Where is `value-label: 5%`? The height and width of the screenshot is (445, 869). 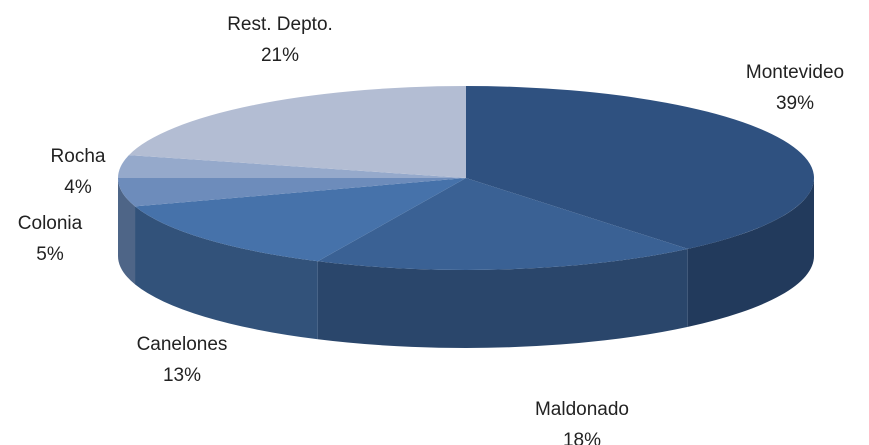 value-label: 5% is located at coordinates (50, 254).